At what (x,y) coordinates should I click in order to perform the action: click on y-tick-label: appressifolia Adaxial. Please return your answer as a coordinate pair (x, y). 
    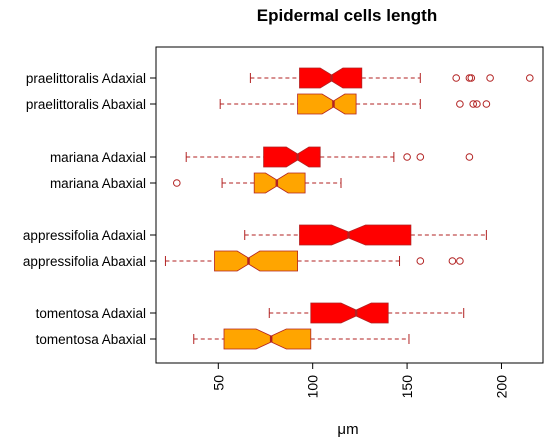
    Looking at the image, I should click on (84, 235).